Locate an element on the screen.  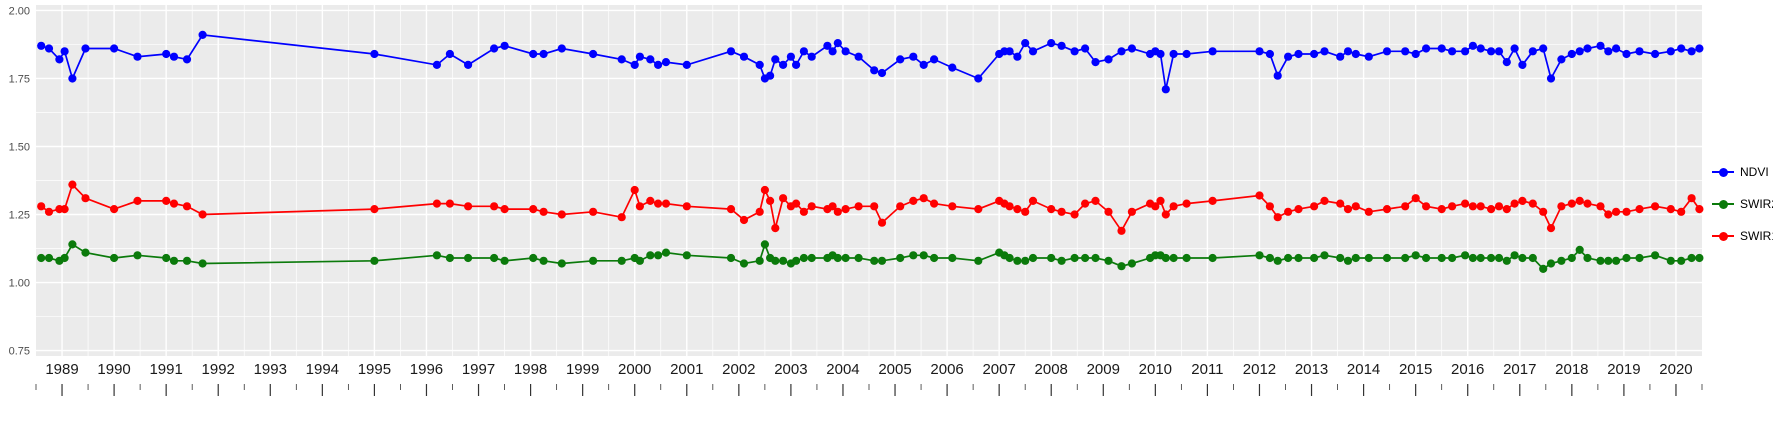
y-tick-label: 2.00 is located at coordinates (19, 11).